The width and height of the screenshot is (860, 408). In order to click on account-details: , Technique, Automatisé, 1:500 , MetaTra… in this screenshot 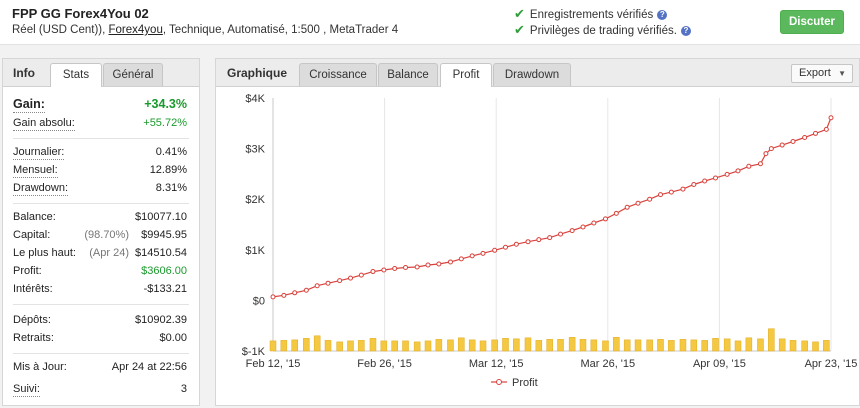, I will do `click(280, 30)`.